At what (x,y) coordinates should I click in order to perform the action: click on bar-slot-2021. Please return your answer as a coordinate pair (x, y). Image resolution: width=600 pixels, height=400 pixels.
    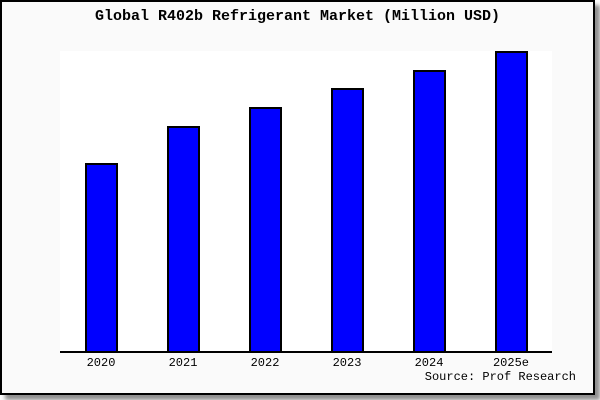
    Looking at the image, I should click on (183, 201).